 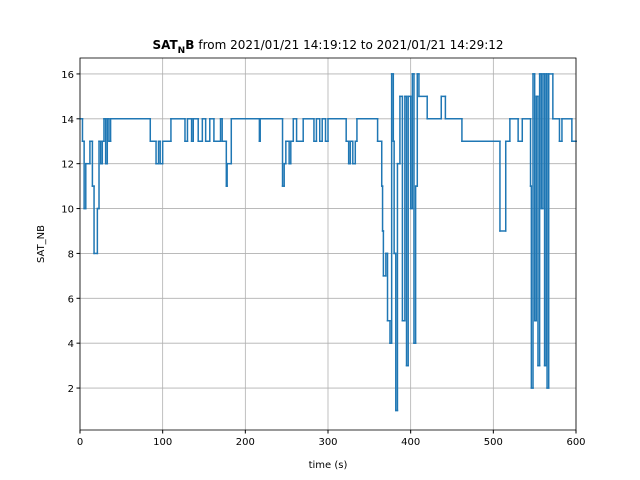 I want to click on y-tick-label: 4, so click(x=71, y=344).